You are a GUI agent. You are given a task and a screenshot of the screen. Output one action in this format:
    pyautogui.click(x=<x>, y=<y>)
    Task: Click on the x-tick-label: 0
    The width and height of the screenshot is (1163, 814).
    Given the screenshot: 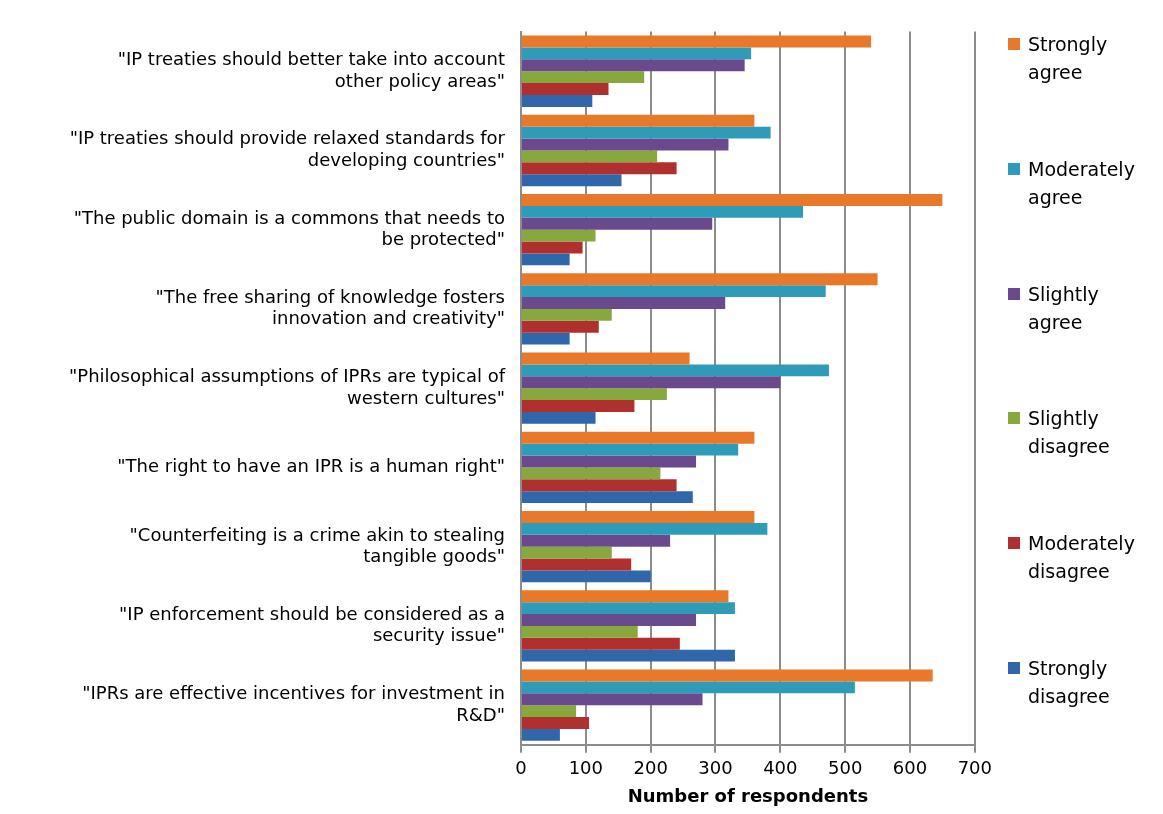 What is the action you would take?
    pyautogui.click(x=521, y=768)
    